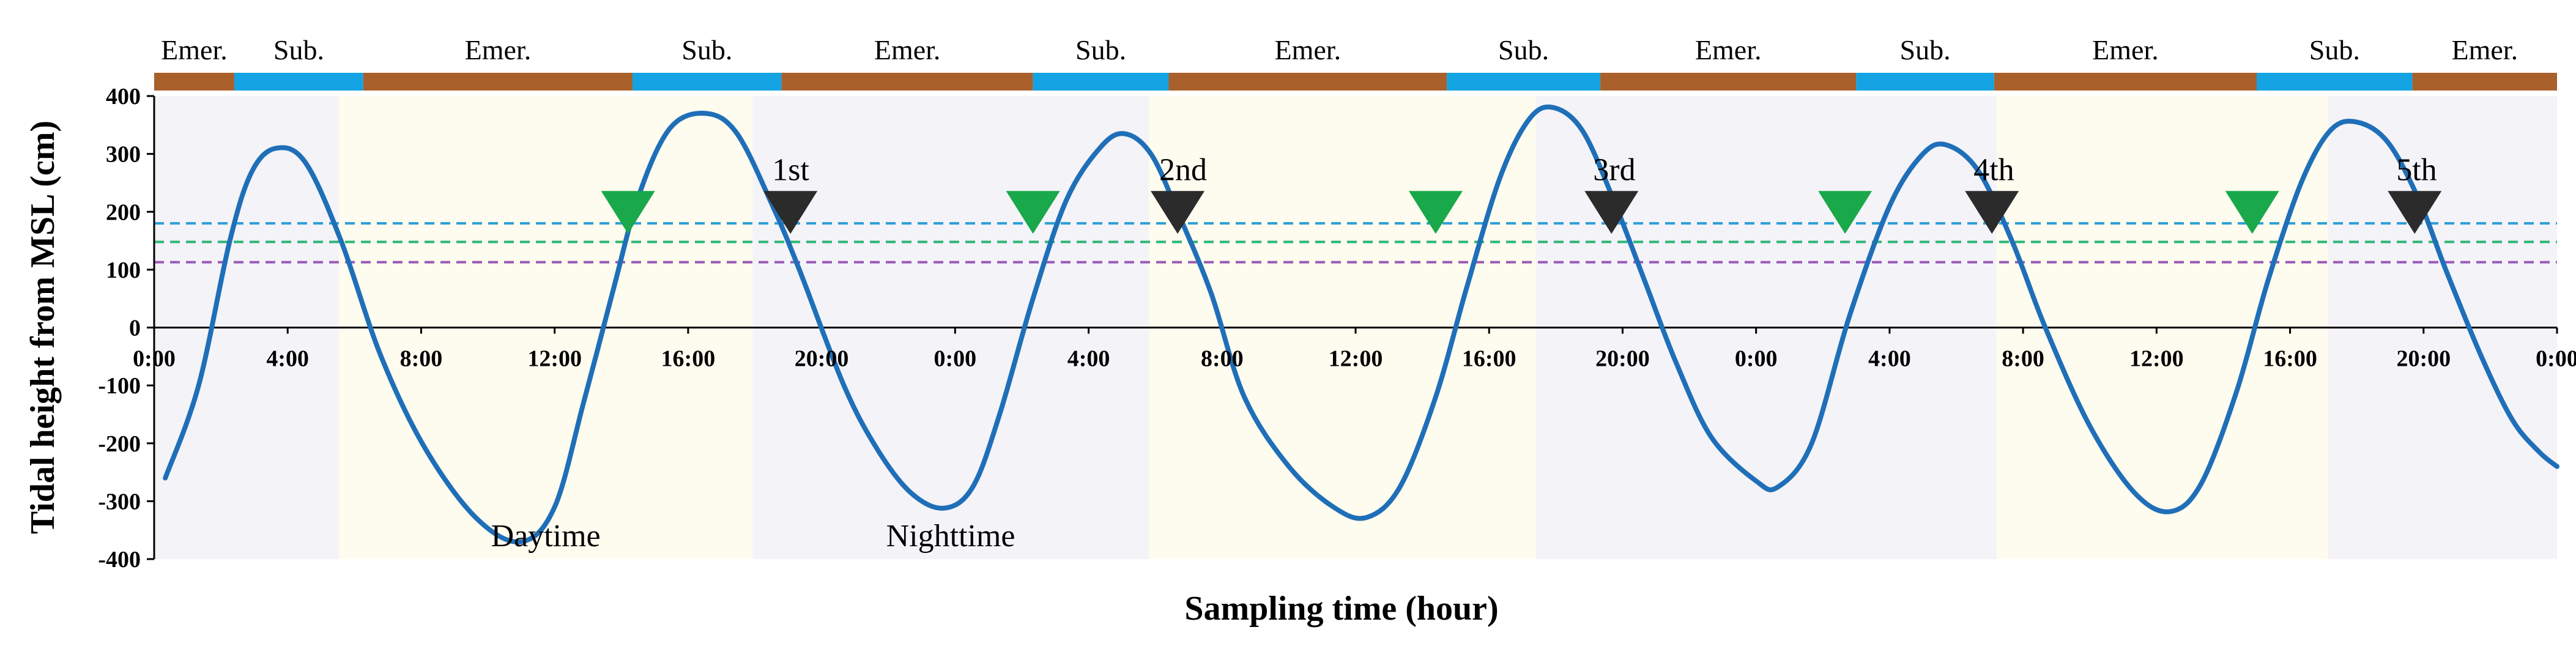 The image size is (2576, 649). I want to click on x-tick-label-2: 8:00, so click(421, 359).